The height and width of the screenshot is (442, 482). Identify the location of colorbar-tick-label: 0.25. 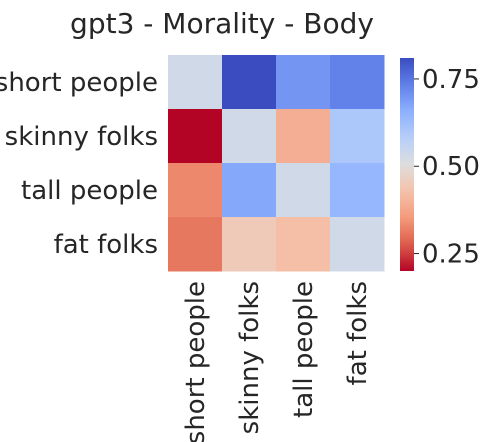
(451, 255).